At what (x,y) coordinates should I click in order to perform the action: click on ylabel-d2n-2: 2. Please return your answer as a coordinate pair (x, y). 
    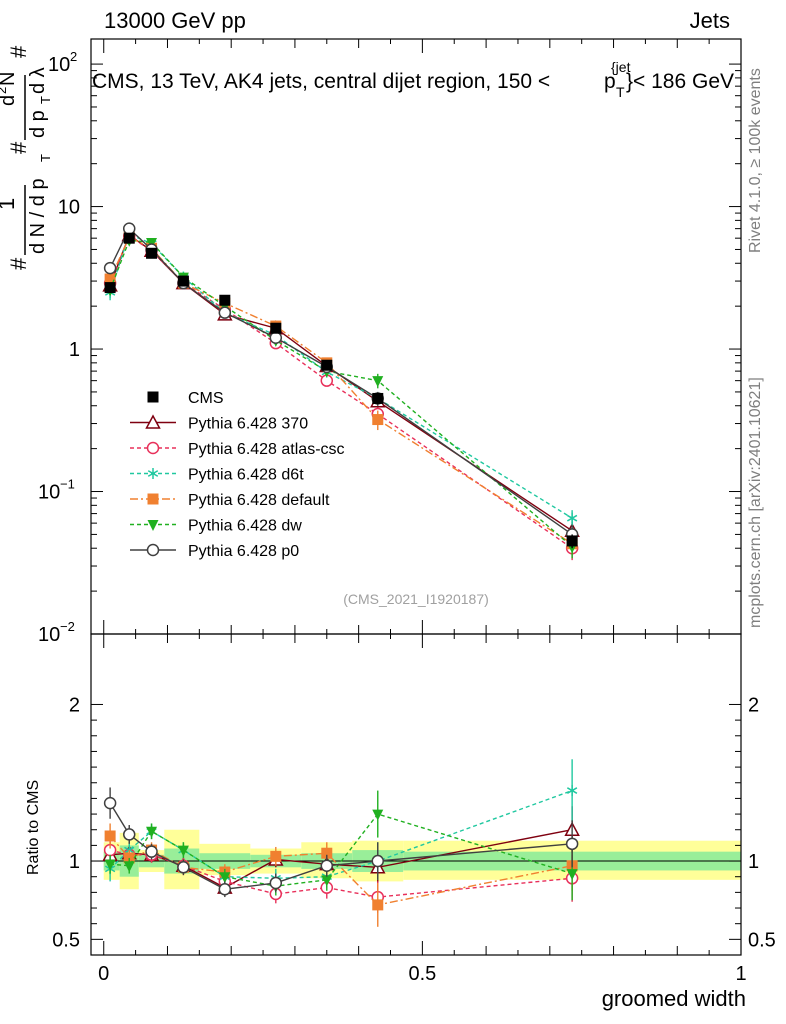
    Looking at the image, I should click on (4, 90).